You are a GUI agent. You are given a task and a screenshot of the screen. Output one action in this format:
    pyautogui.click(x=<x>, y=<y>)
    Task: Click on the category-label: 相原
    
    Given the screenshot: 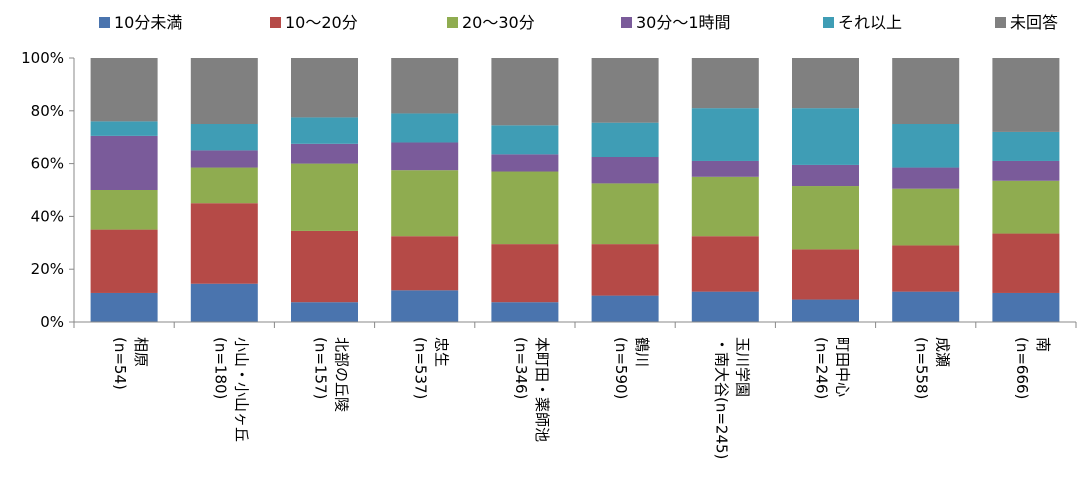 What is the action you would take?
    pyautogui.click(x=141, y=352)
    